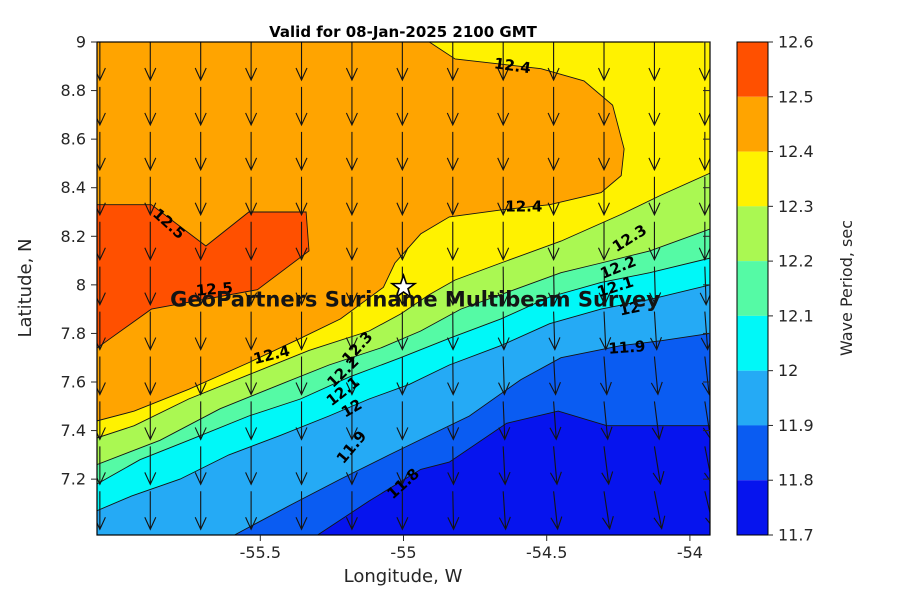 This screenshot has width=900, height=604. Describe the element at coordinates (403, 286) in the screenshot. I see `star-icon` at that location.